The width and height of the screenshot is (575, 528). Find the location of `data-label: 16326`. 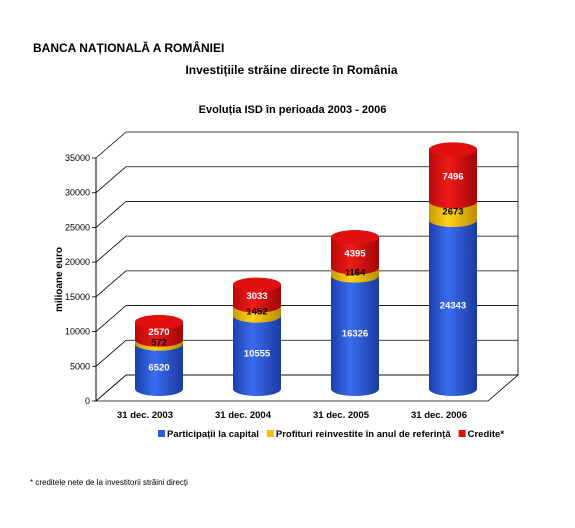

data-label: 16326 is located at coordinates (355, 333).